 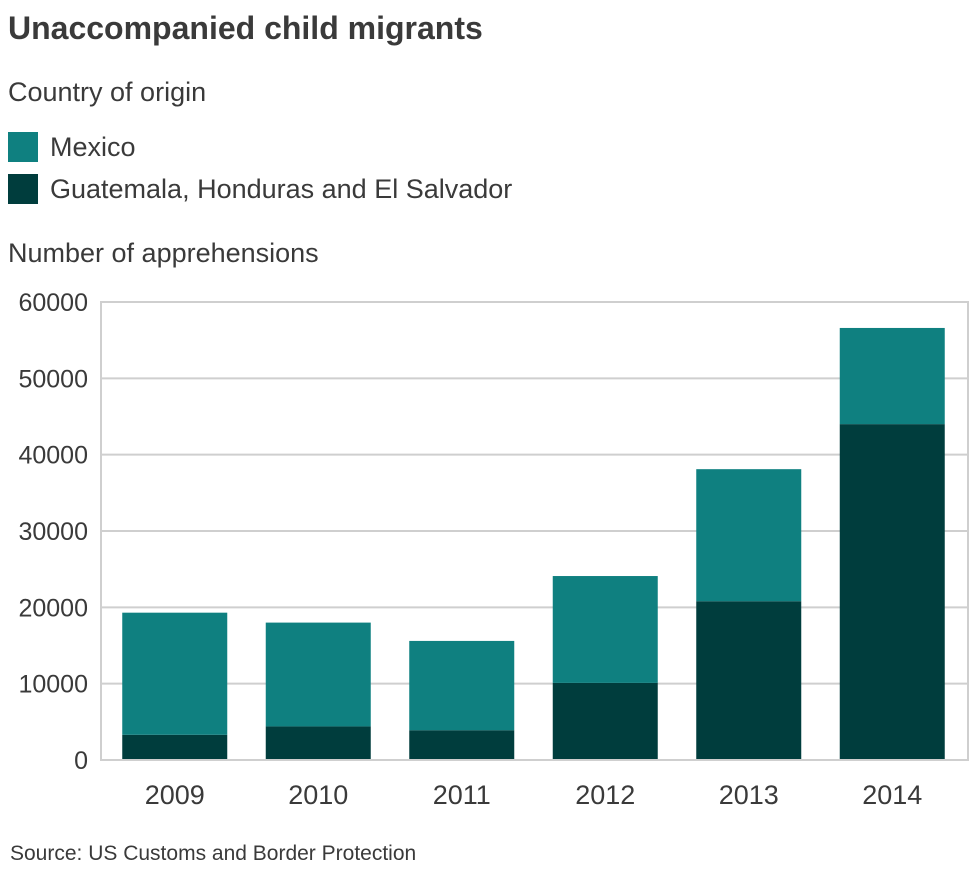 What do you see at coordinates (318, 795) in the screenshot?
I see `x-tick-label: 2010` at bounding box center [318, 795].